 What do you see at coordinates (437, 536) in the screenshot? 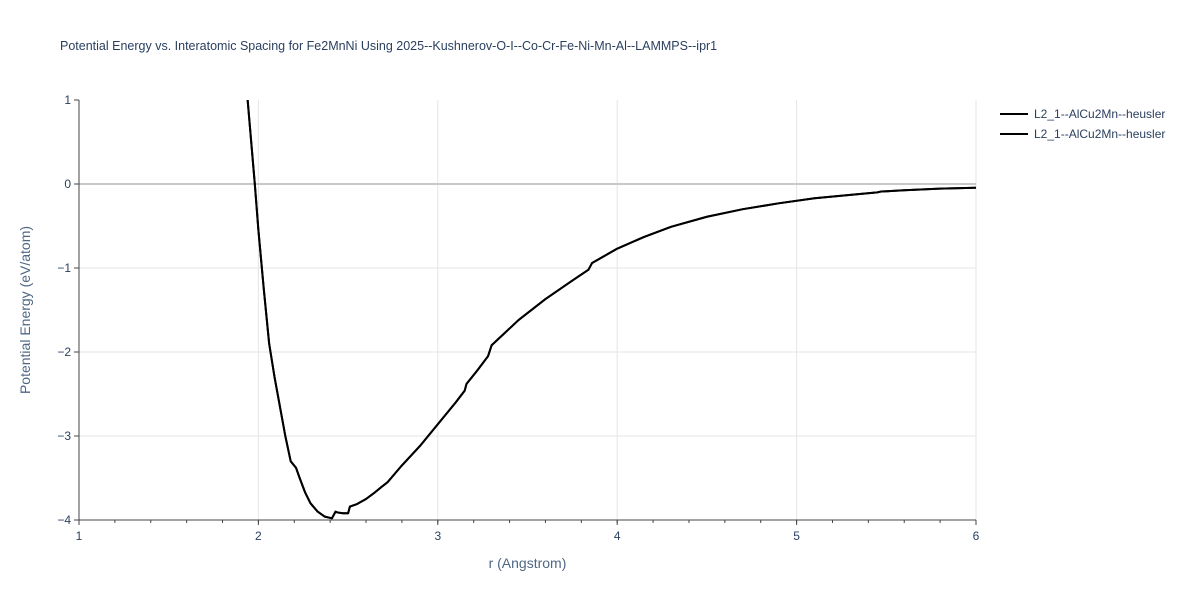
I see `x-tick-label: 3` at bounding box center [437, 536].